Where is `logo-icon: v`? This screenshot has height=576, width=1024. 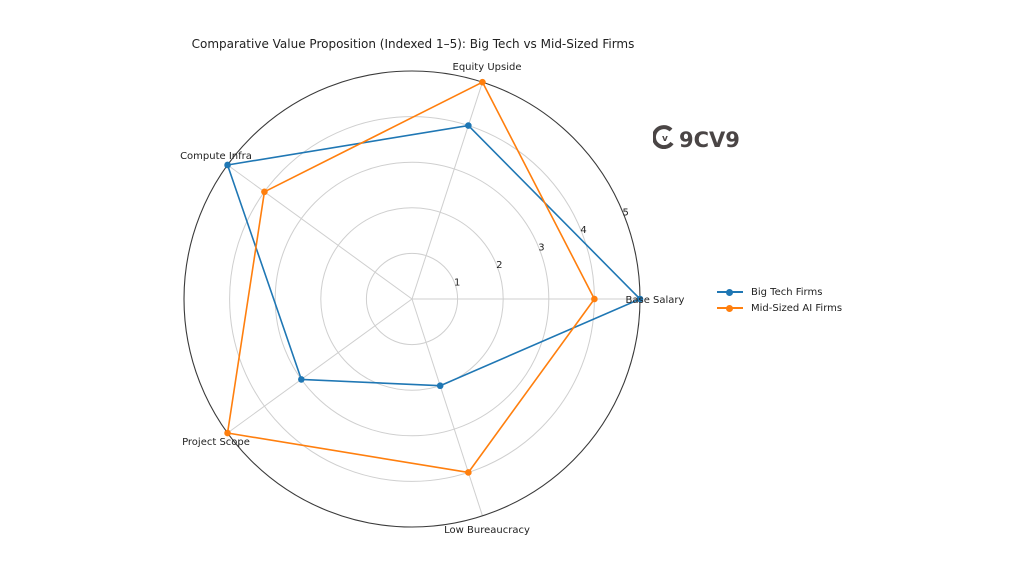 logo-icon: v is located at coordinates (664, 137).